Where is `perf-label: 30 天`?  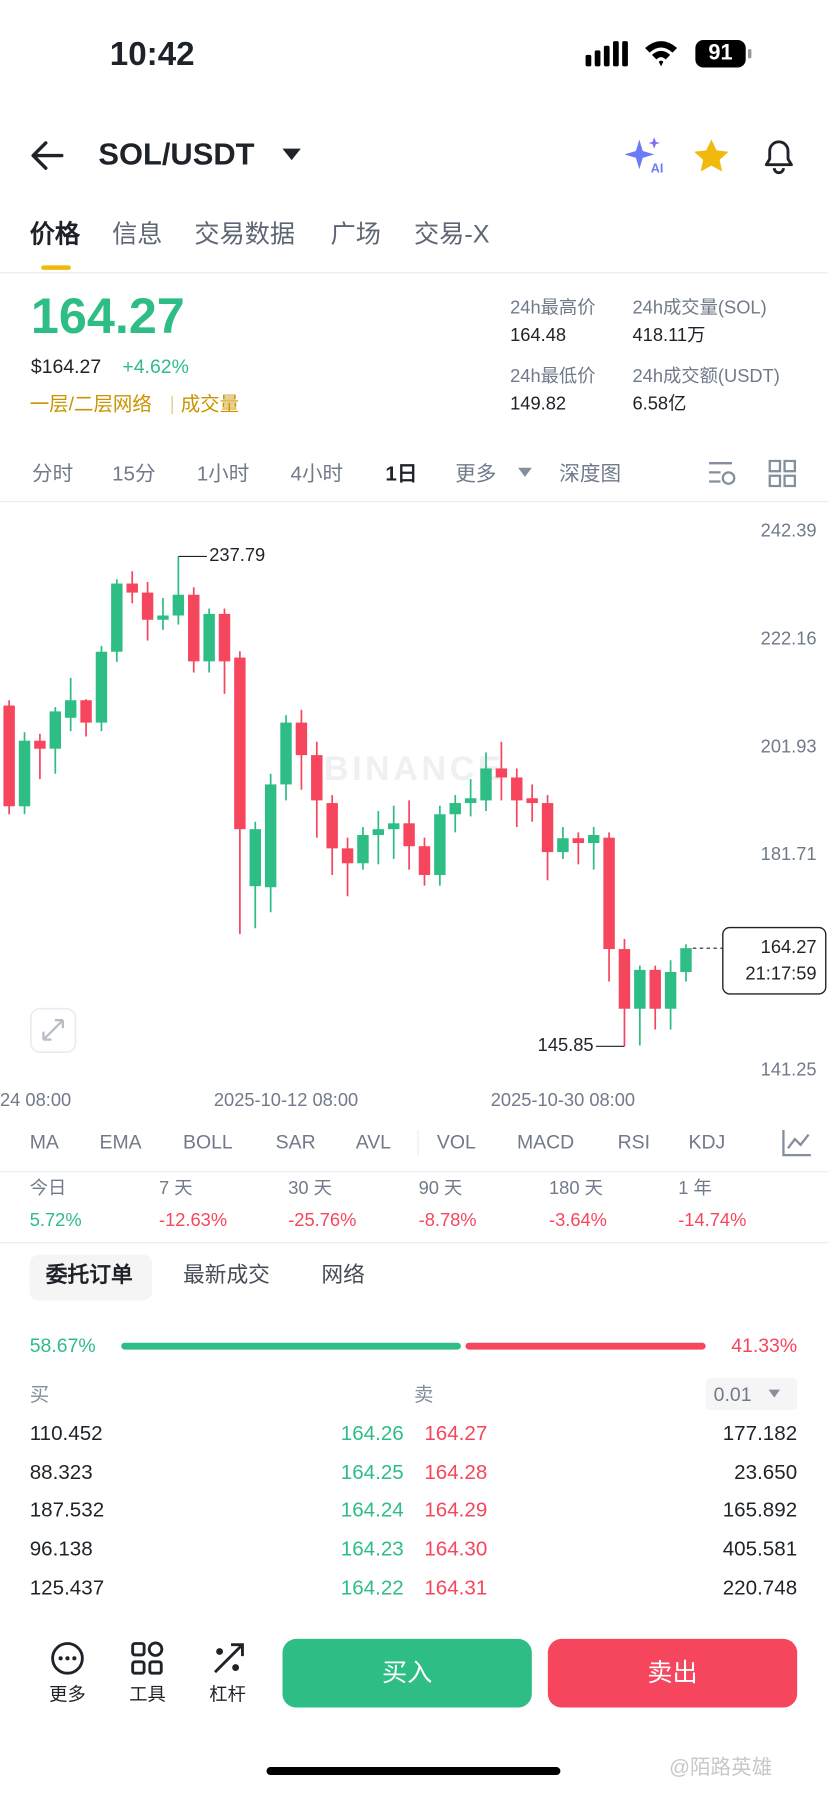 perf-label: 30 天 is located at coordinates (310, 1189).